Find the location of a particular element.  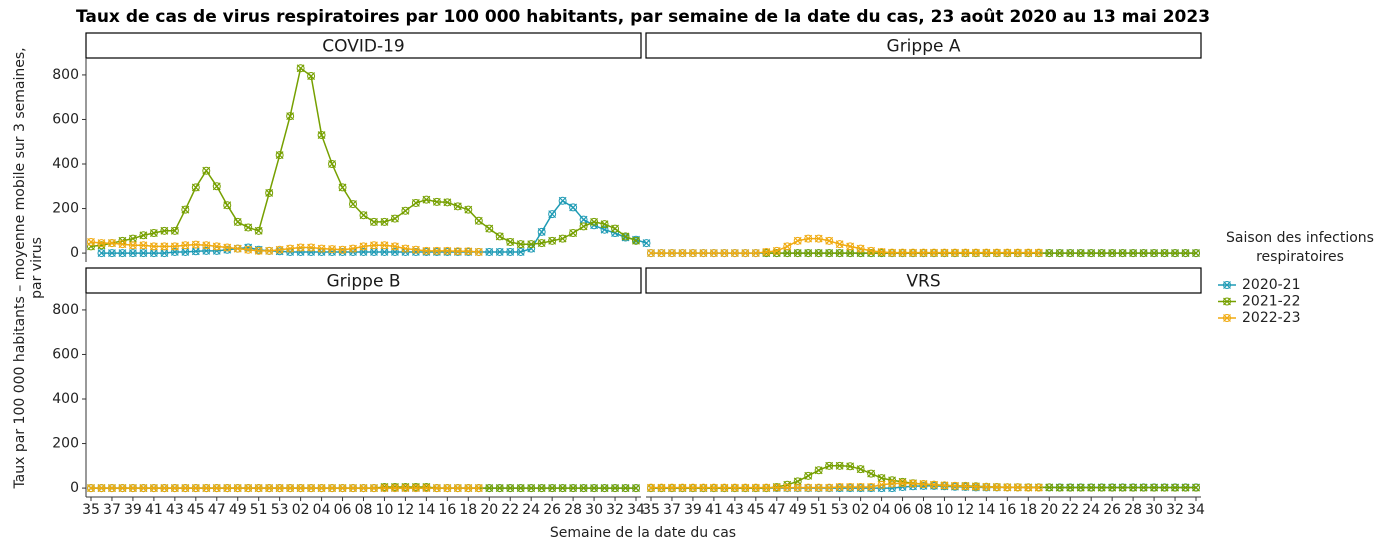

x-tick-label: 37 is located at coordinates (112, 510).